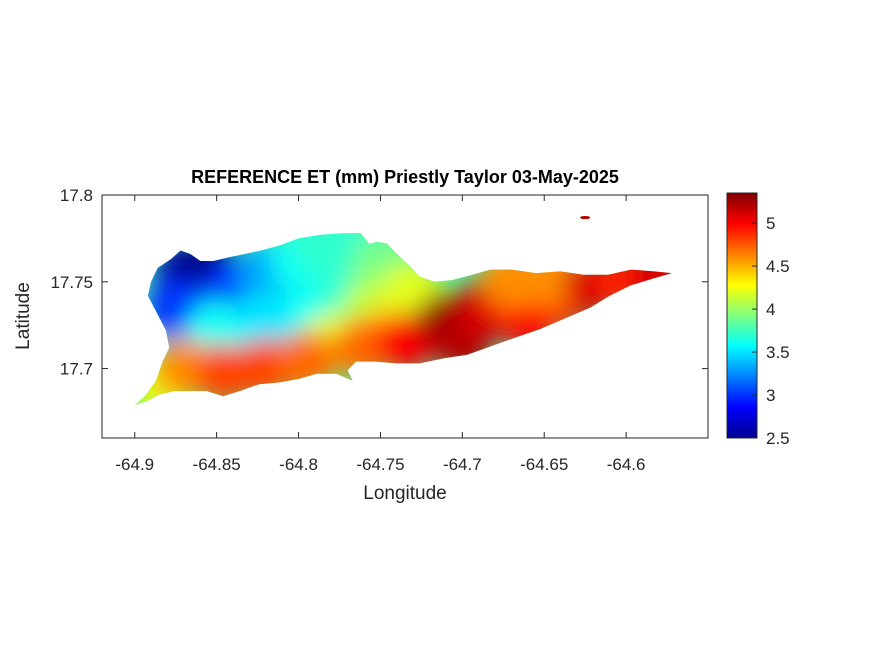  What do you see at coordinates (778, 438) in the screenshot?
I see `colorbar-tick-label: 2.5` at bounding box center [778, 438].